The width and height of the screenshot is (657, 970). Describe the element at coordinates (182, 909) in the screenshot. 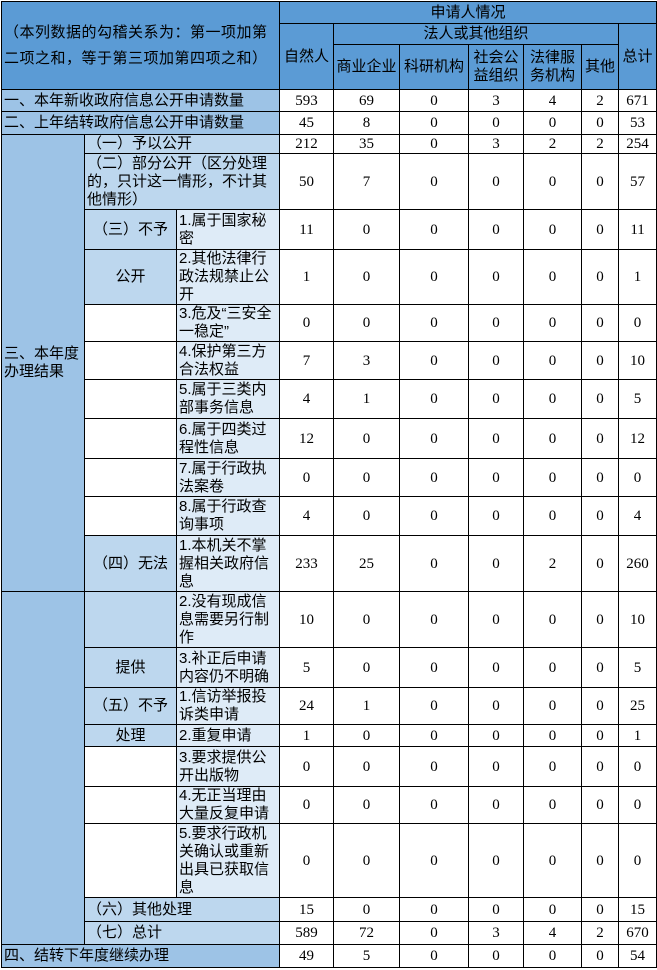

I see `group-label: （六）其他处理` at that location.